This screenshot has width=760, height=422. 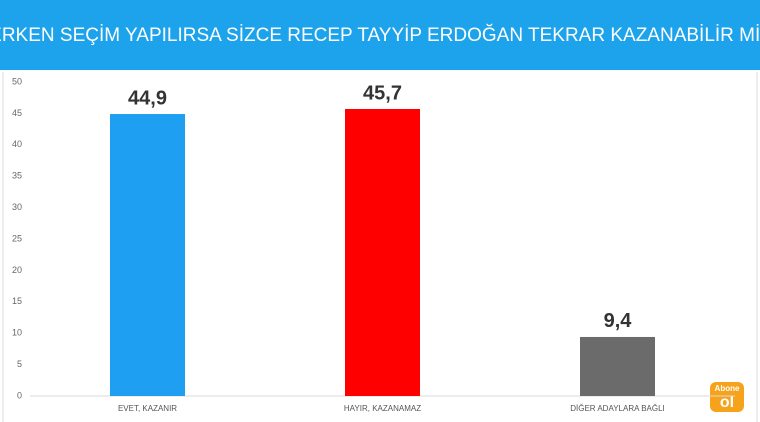 What do you see at coordinates (17, 333) in the screenshot?
I see `y-tick-label: 10` at bounding box center [17, 333].